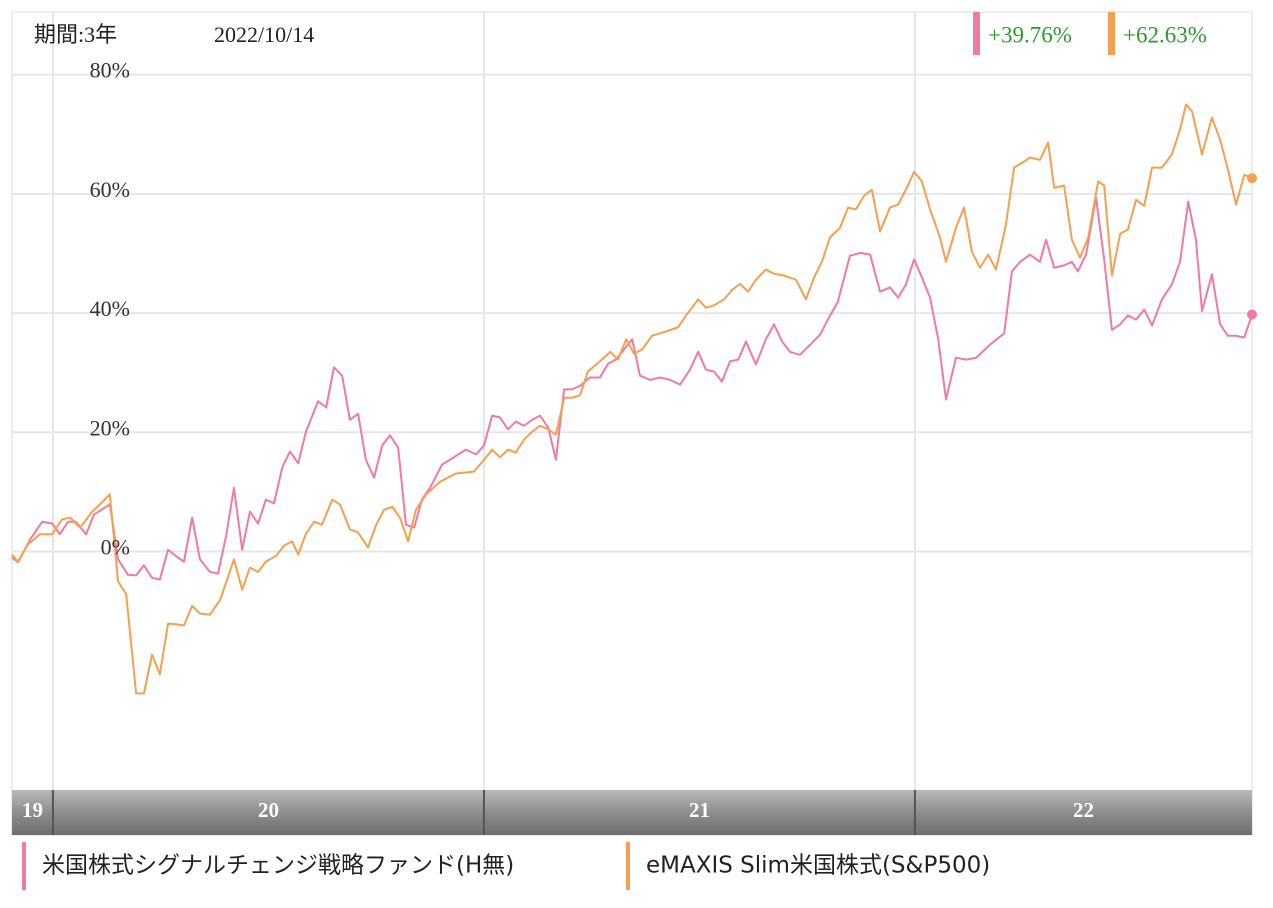  I want to click on y-tick-label: 0%, so click(115, 547).